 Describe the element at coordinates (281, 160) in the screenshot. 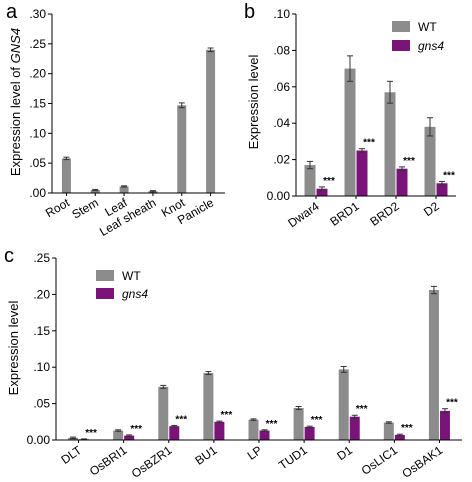

I see `y-tick-label: .02` at that location.